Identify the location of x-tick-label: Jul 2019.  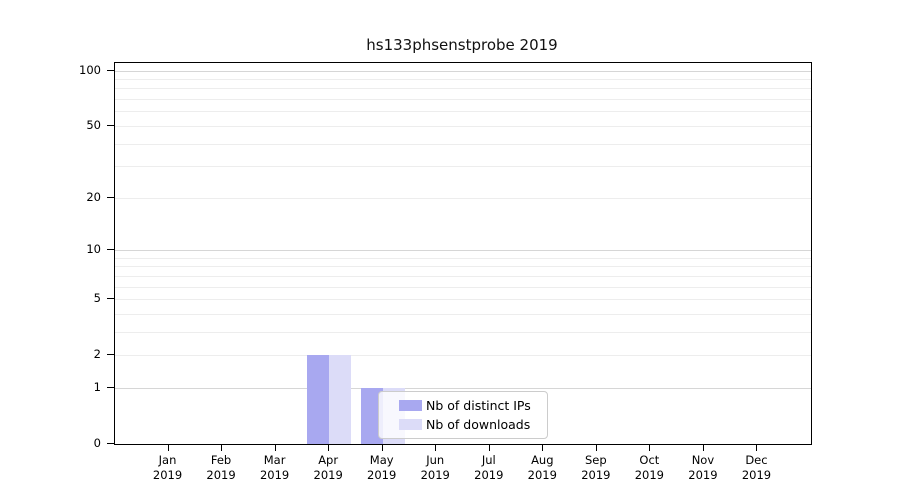
(489, 467).